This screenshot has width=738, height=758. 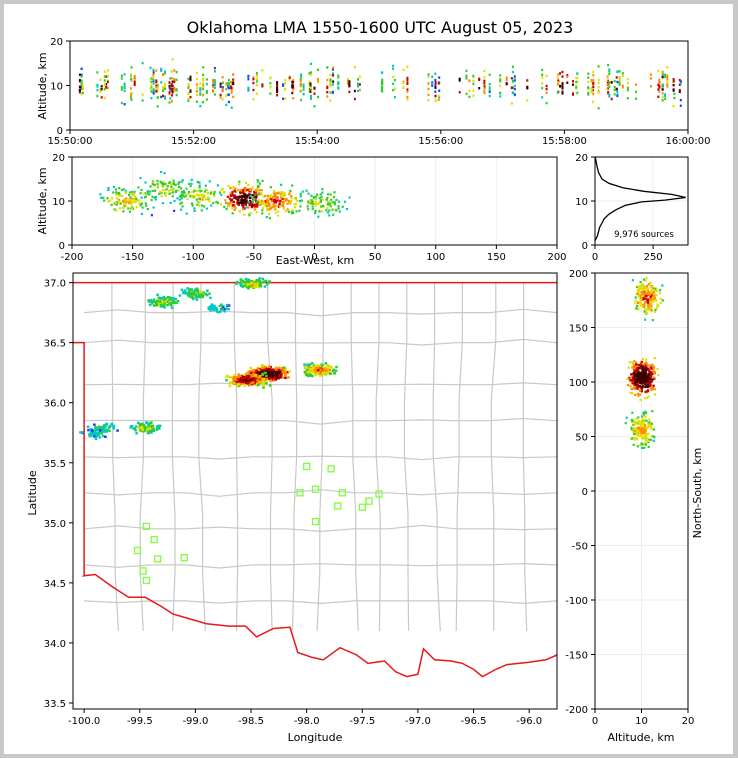 I want to click on xtick-label: -50, so click(x=254, y=257).